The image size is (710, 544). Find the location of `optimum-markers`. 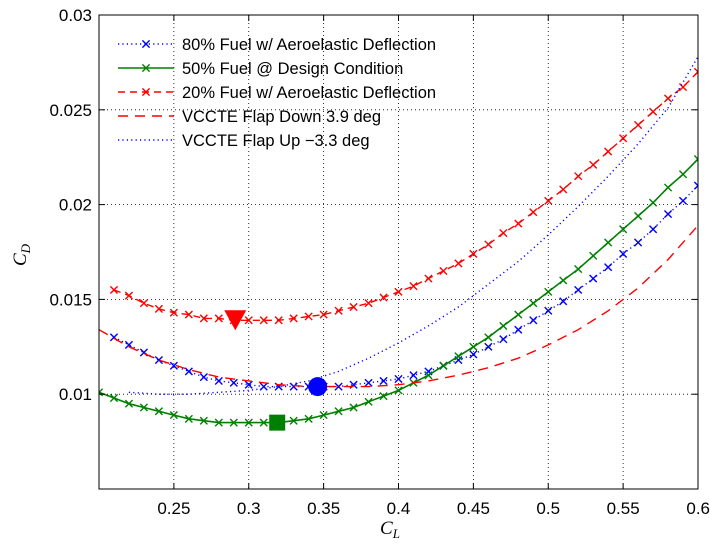

optimum-markers is located at coordinates (276, 370).